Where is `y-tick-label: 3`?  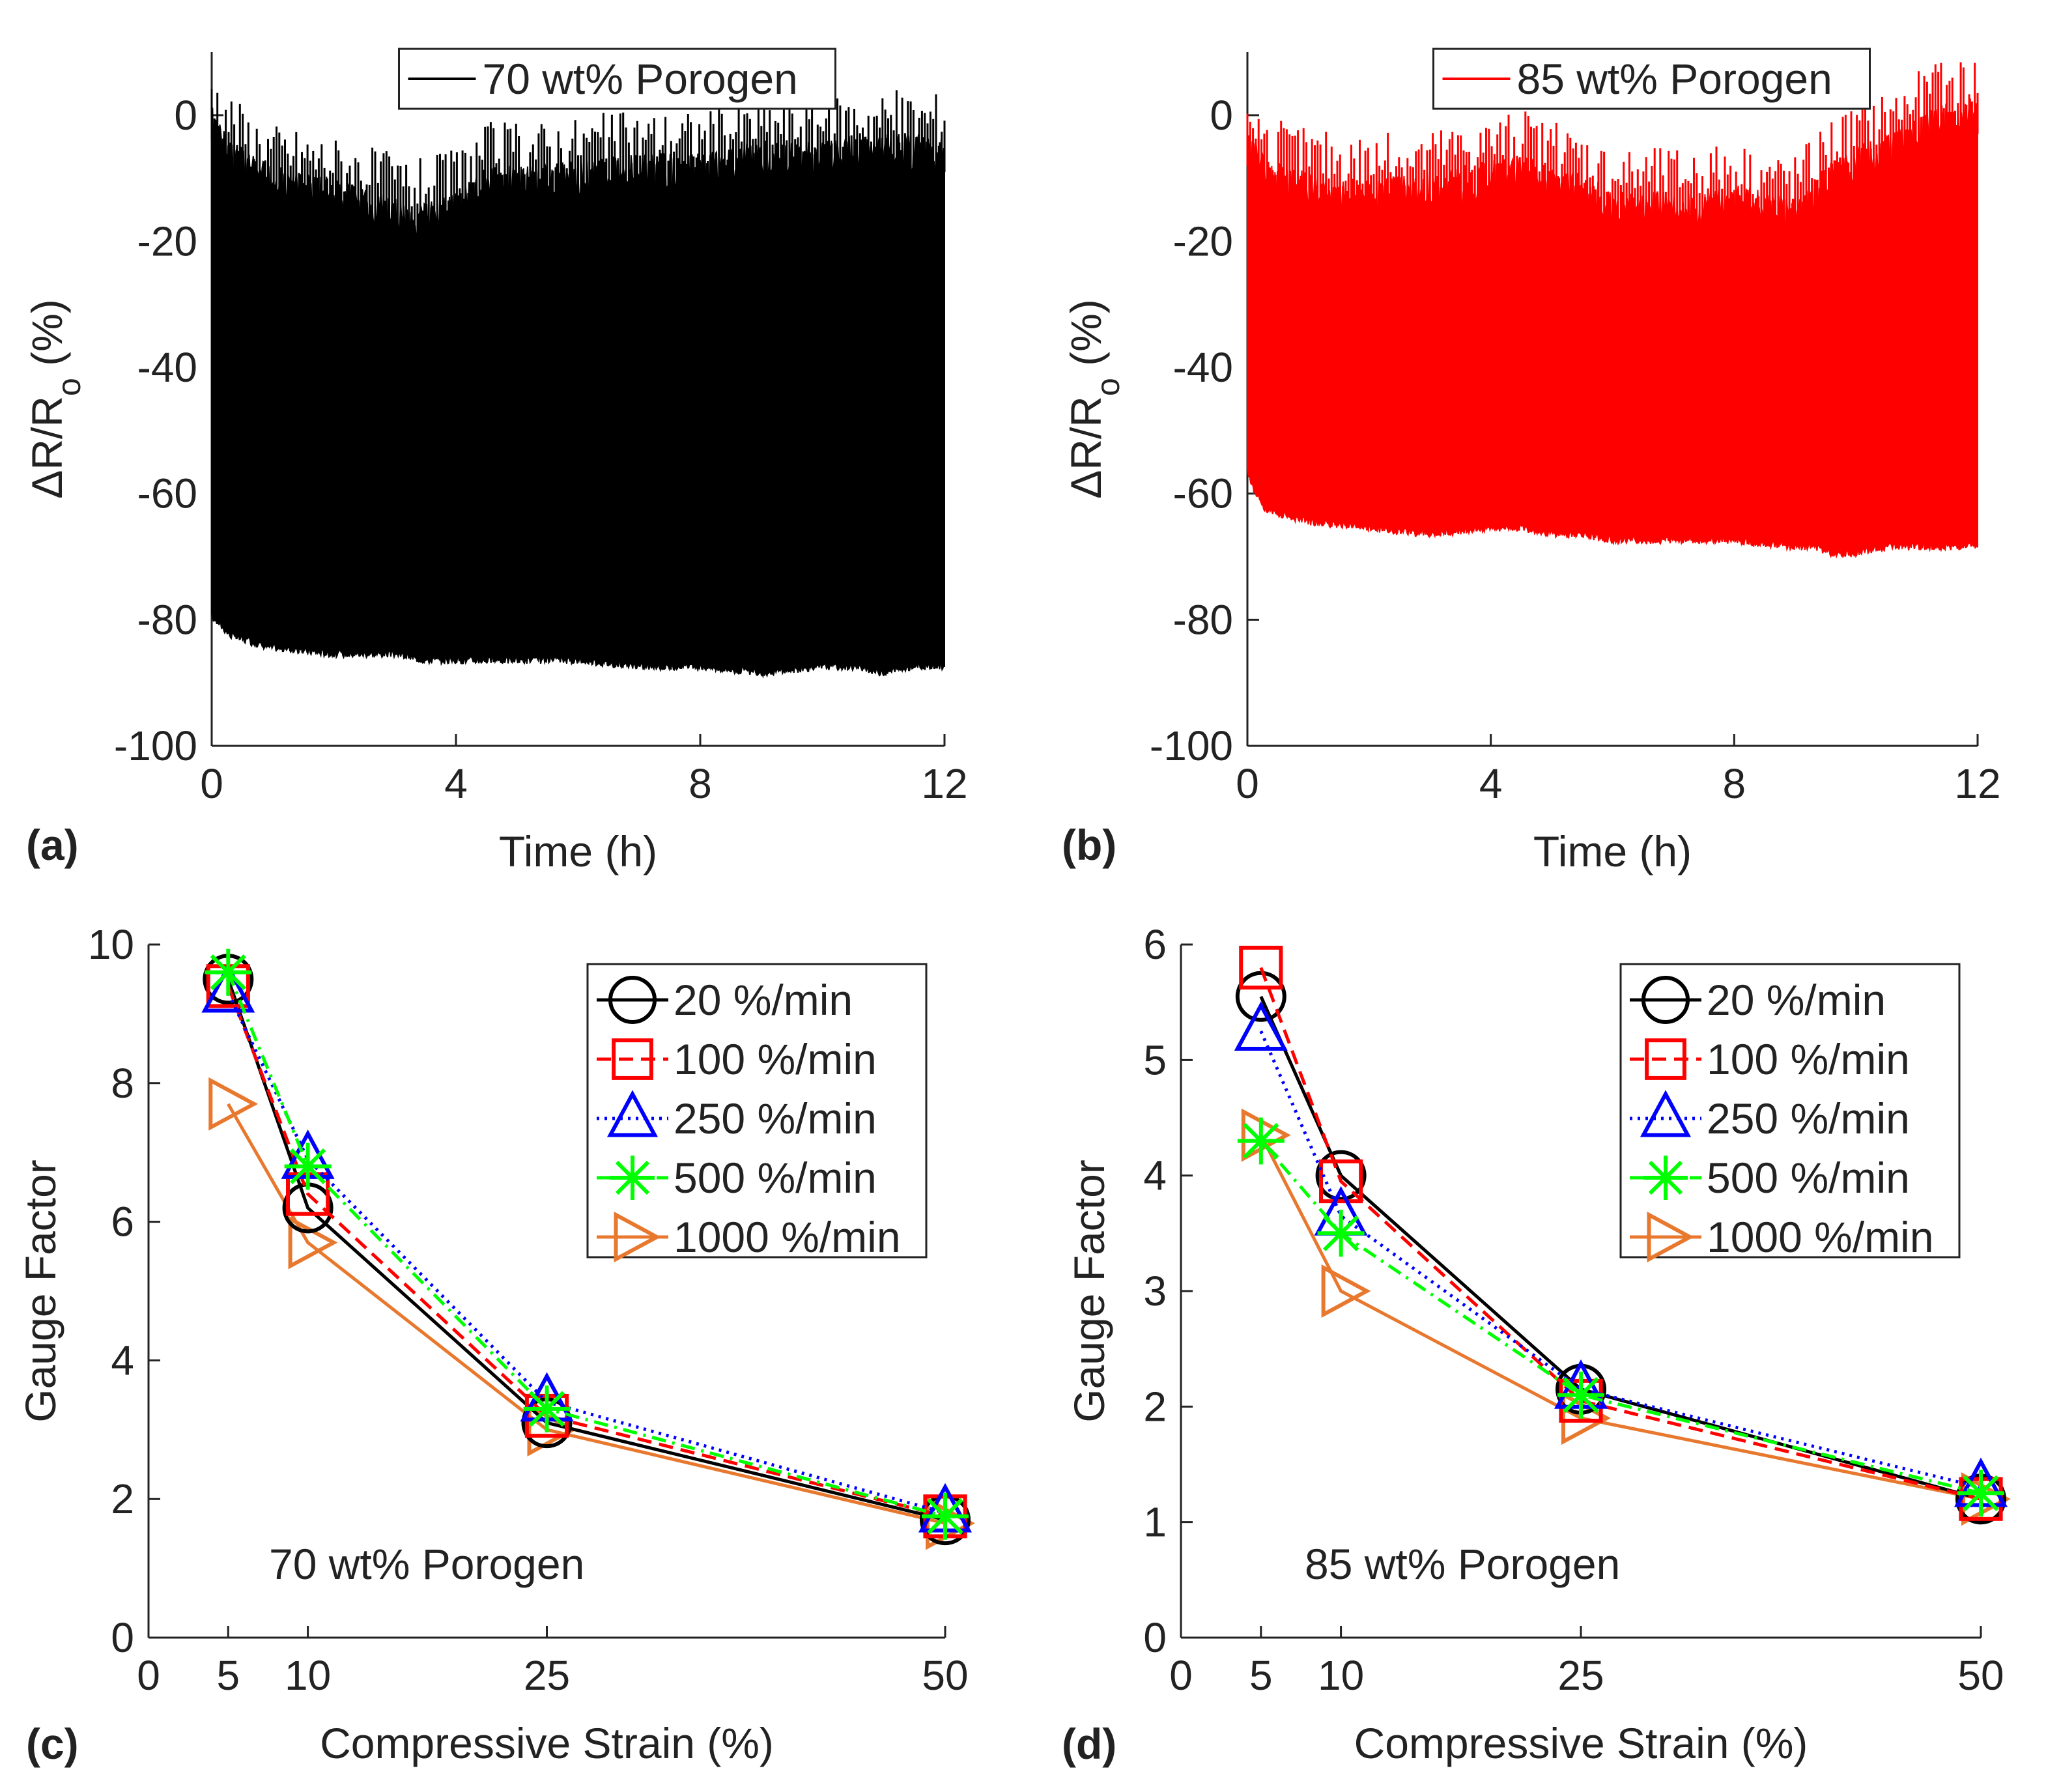 y-tick-label: 3 is located at coordinates (1155, 1291).